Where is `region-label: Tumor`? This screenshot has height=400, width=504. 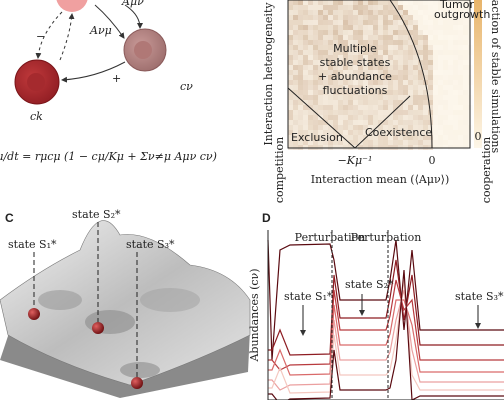
region-label: Tumor is located at coordinates (456, 5).